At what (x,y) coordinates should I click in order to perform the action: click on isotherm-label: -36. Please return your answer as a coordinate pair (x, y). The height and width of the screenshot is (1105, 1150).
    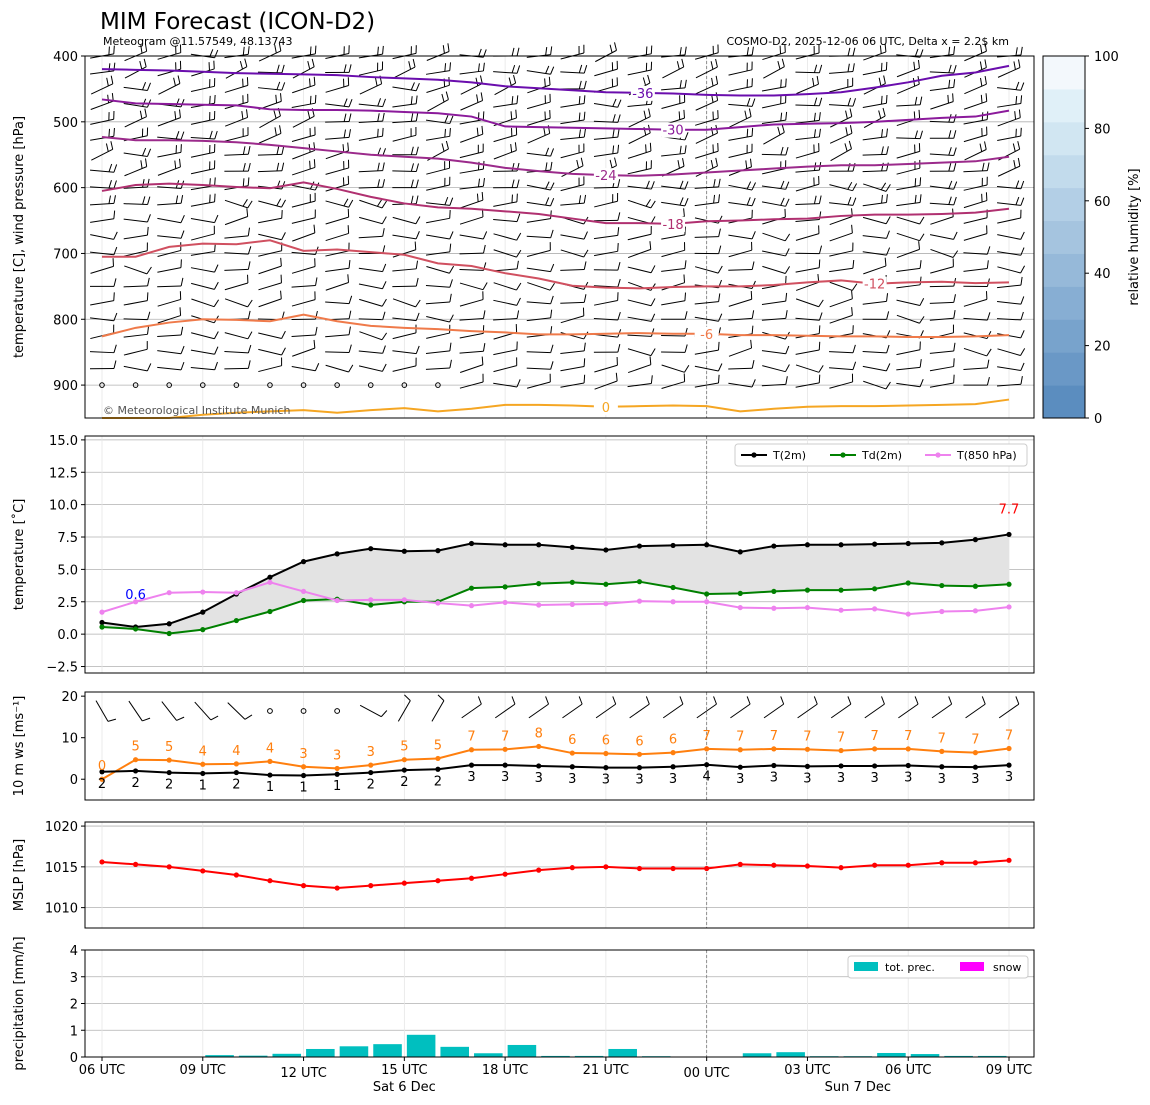
    Looking at the image, I should click on (642, 94).